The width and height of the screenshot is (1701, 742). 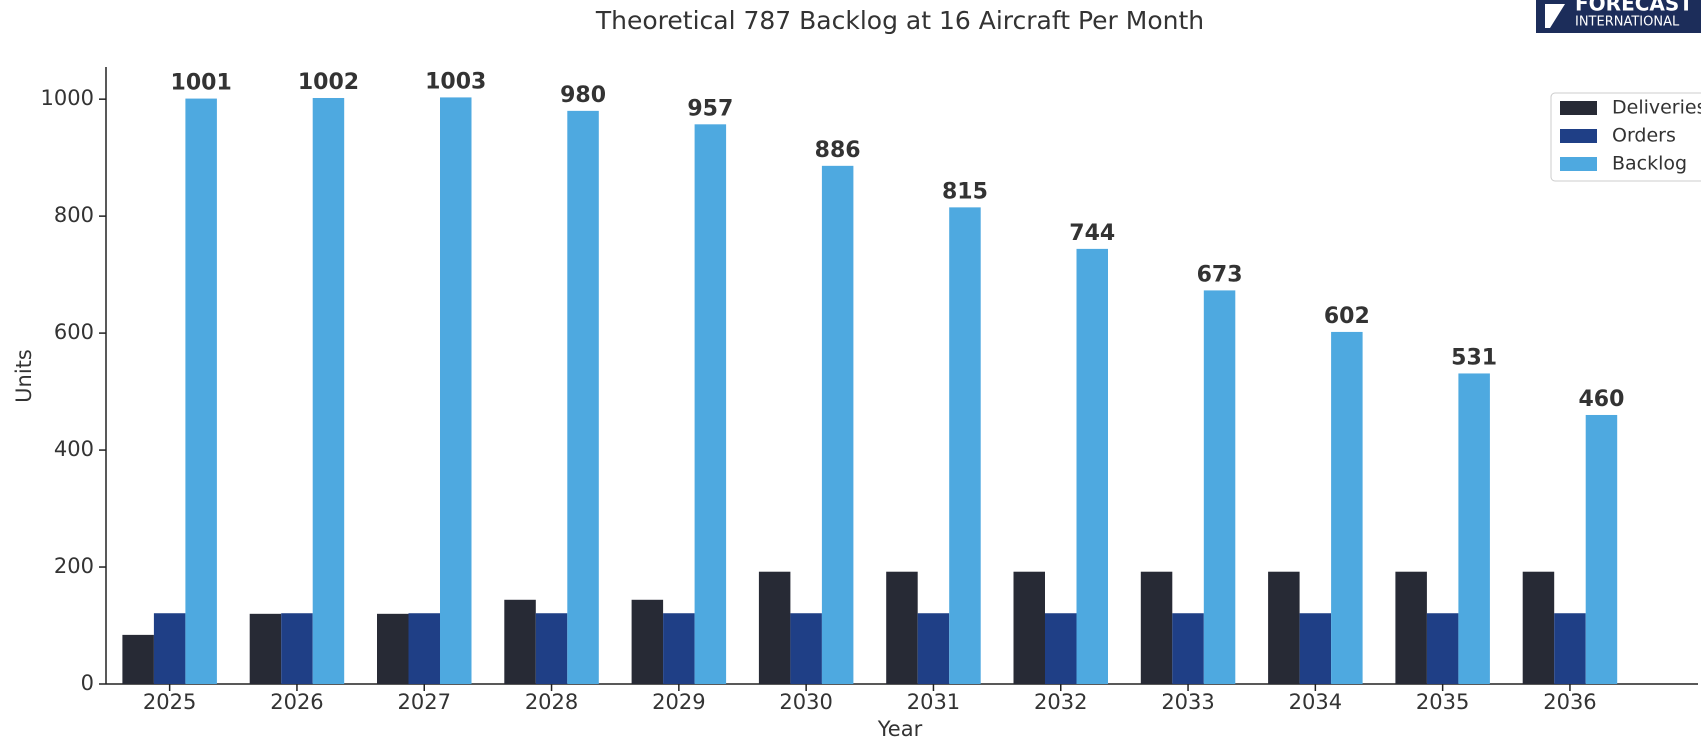 What do you see at coordinates (24, 376) in the screenshot?
I see `y-axis-label: Units` at bounding box center [24, 376].